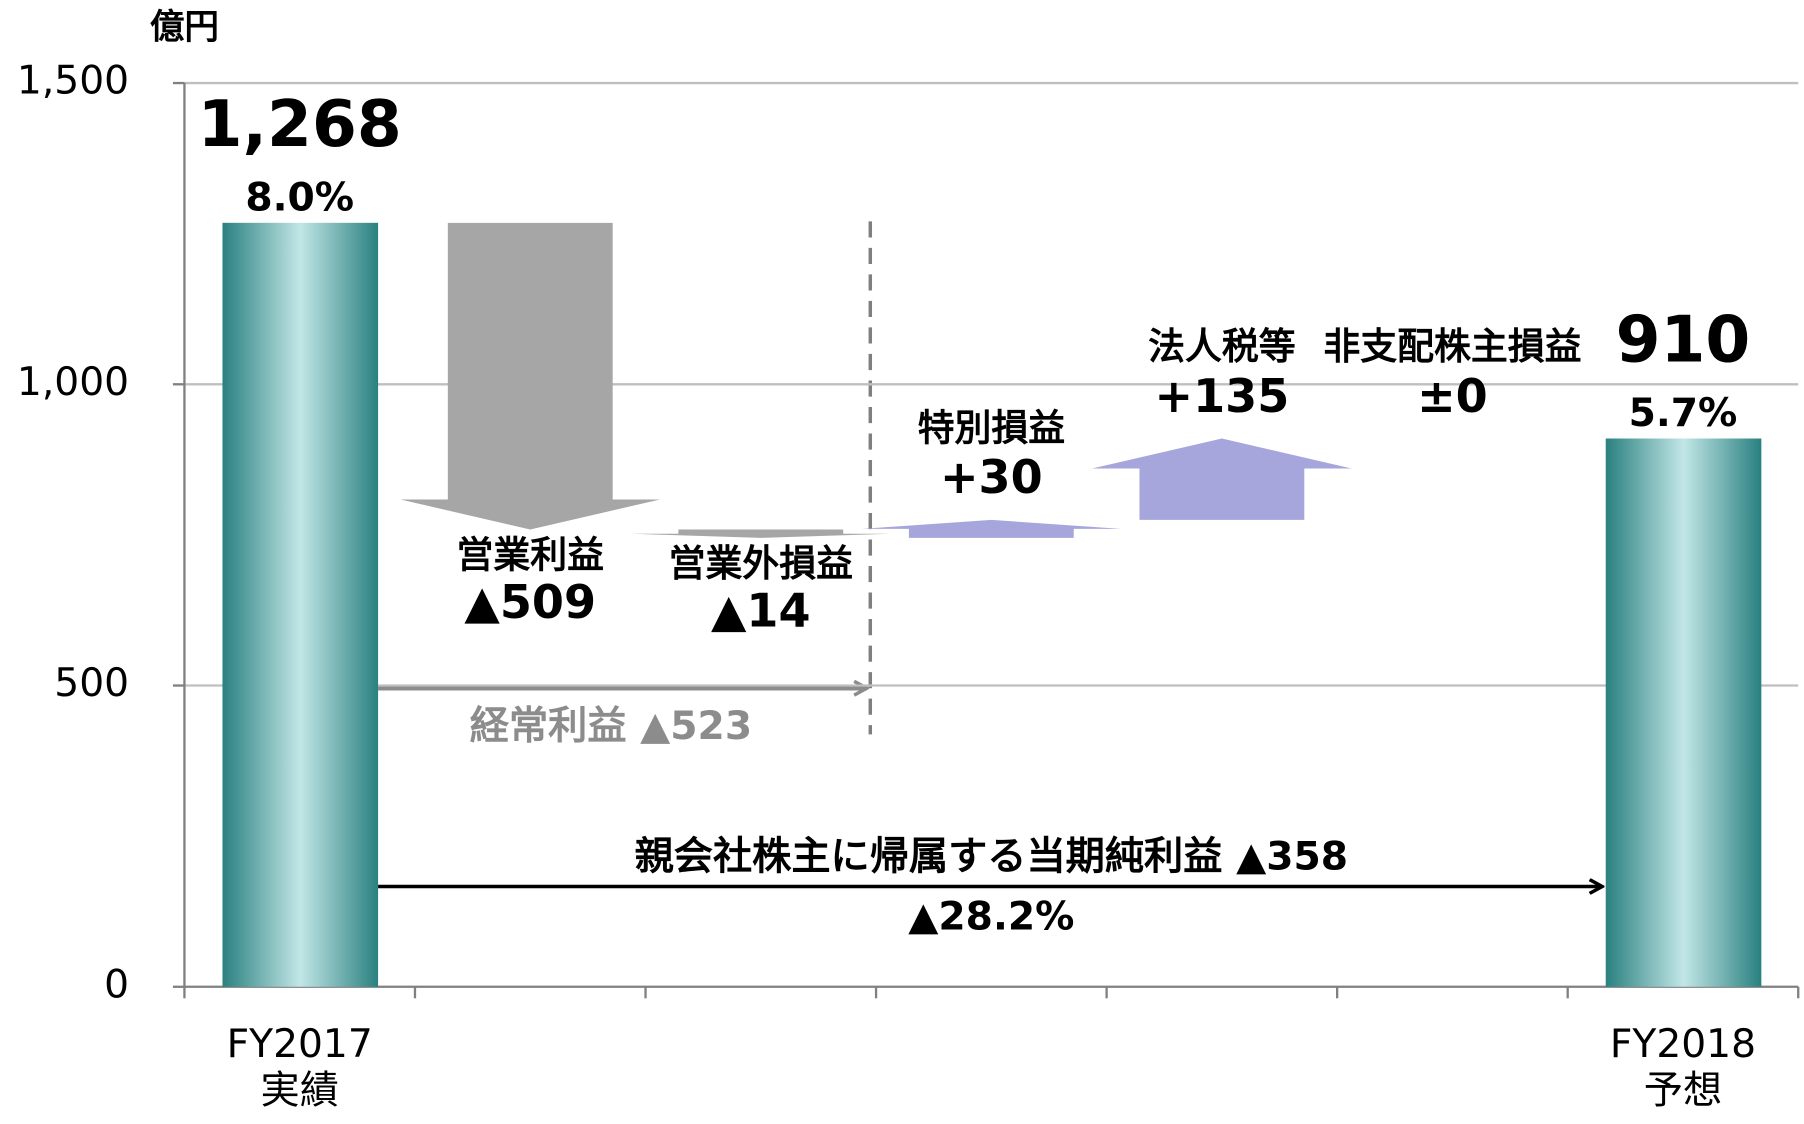 This screenshot has width=1804, height=1124. What do you see at coordinates (1452, 396) in the screenshot?
I see `value-label: ±0` at bounding box center [1452, 396].